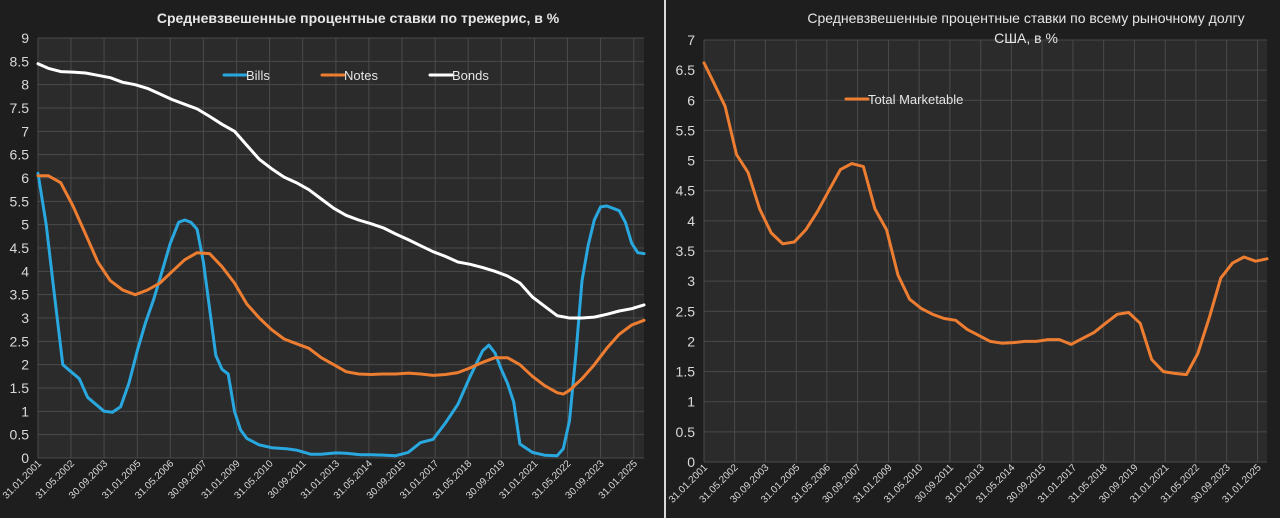  Describe the element at coordinates (915, 99) in the screenshot. I see `legend-label: Total Marketable` at that location.